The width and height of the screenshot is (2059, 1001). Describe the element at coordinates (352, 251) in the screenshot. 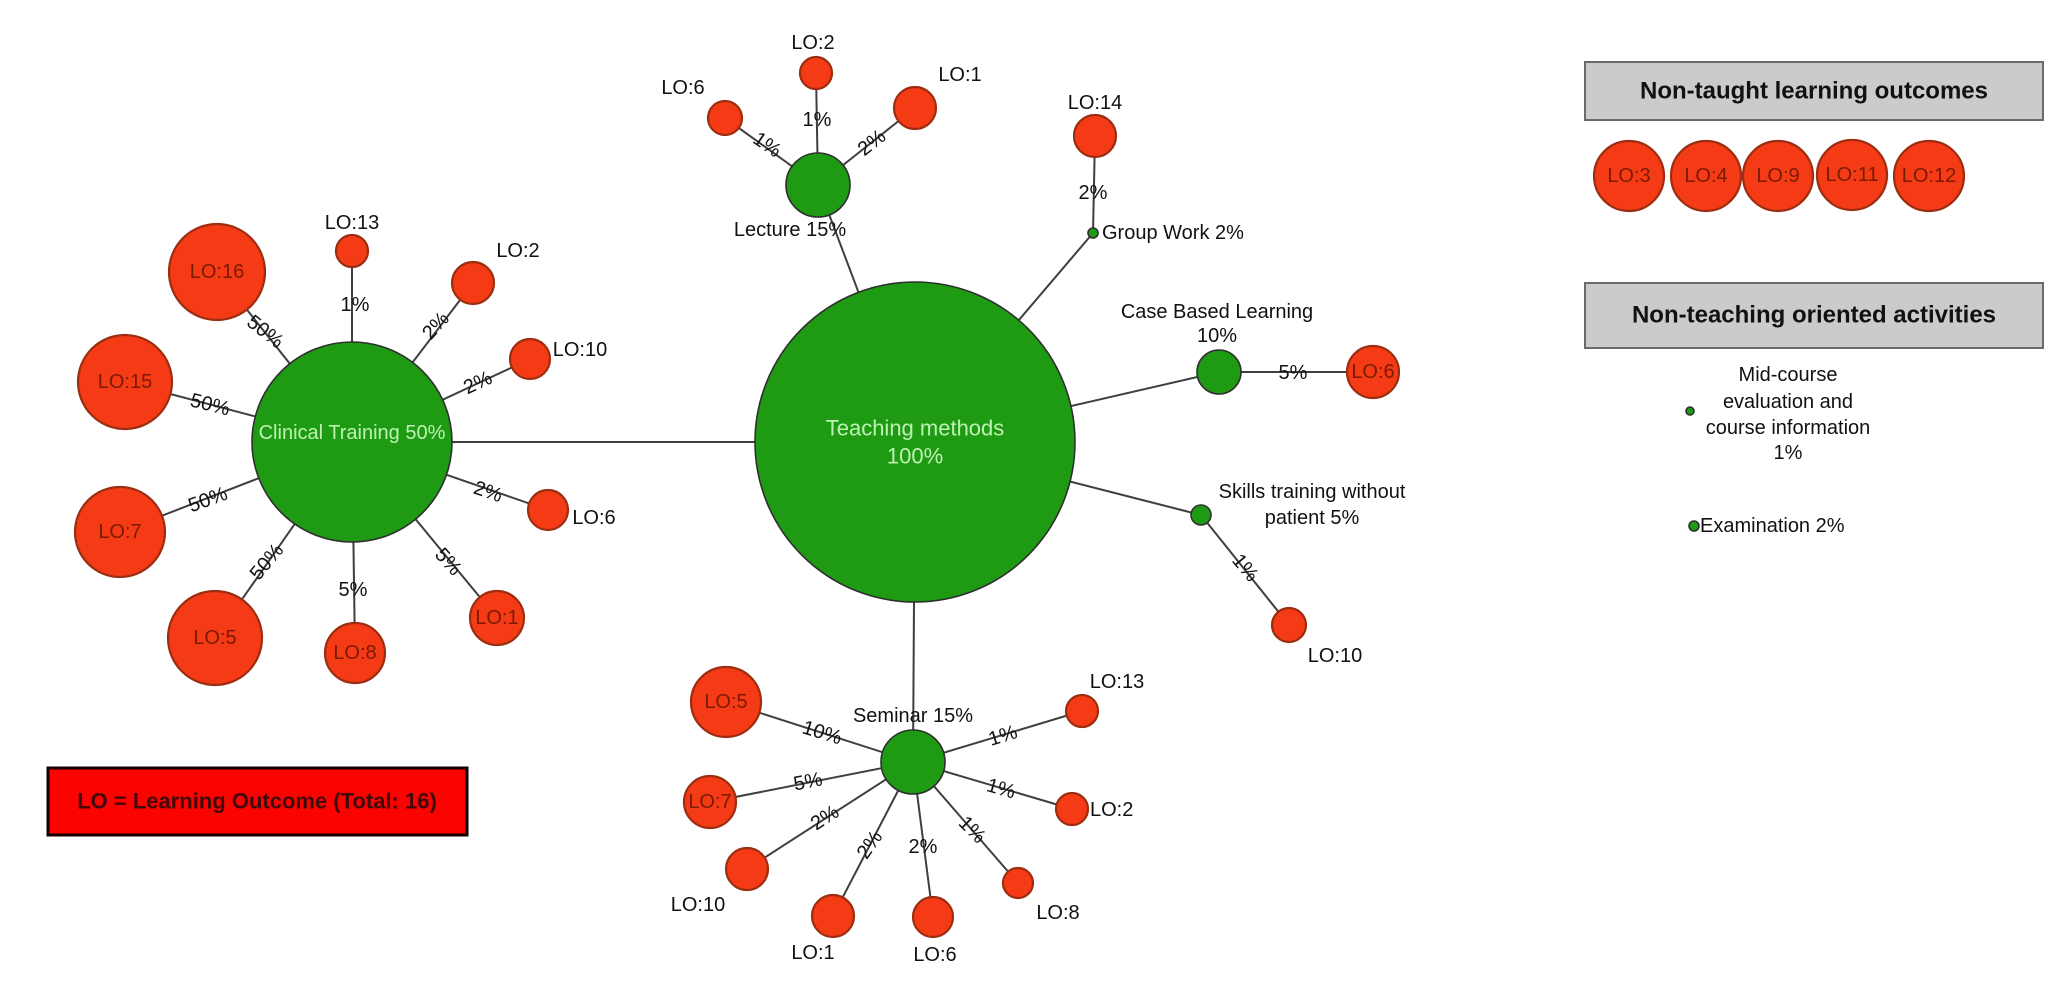

I see `node-c_lo13` at that location.